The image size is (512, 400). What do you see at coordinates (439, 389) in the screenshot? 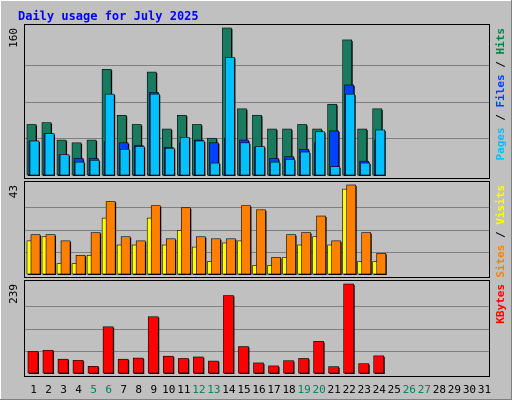
I see `x-tick-label-day-28: 28` at bounding box center [439, 389].